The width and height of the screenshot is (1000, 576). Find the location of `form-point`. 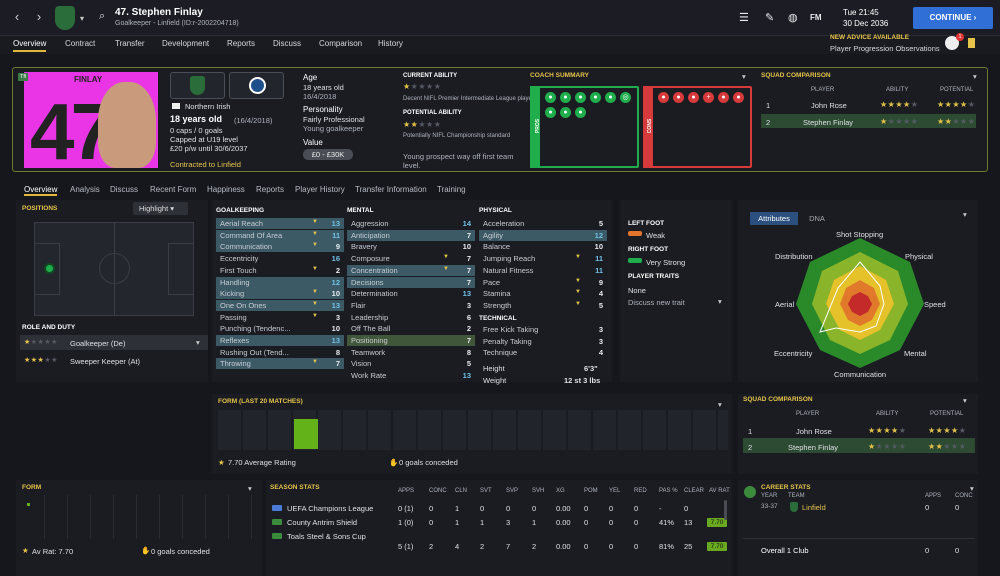

form-point is located at coordinates (28, 504).